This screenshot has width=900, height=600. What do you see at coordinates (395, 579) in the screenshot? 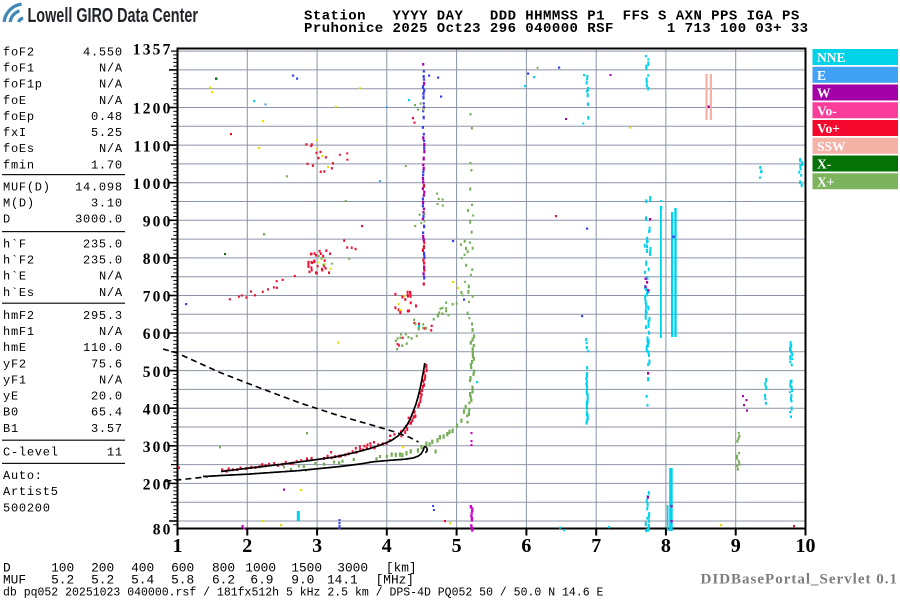
I see `svg-text: [MHz]` at bounding box center [395, 579].